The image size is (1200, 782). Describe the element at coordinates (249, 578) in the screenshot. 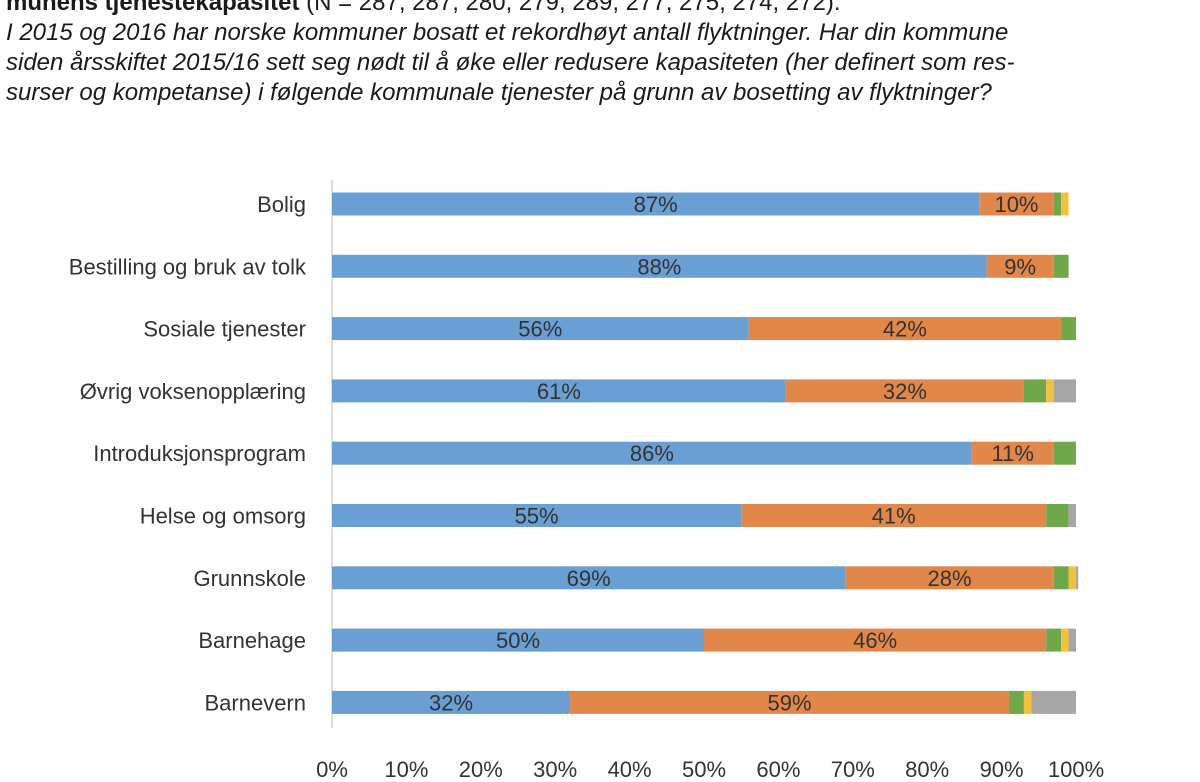

I see `category-label: Grunnskole` at that location.